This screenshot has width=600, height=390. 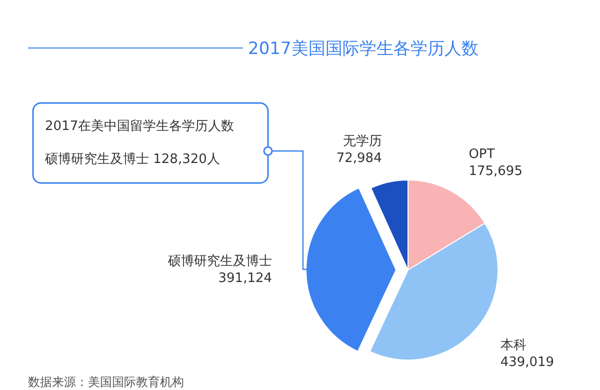 I want to click on source-note: 数据来源：美国国际教育机构, so click(x=106, y=382).